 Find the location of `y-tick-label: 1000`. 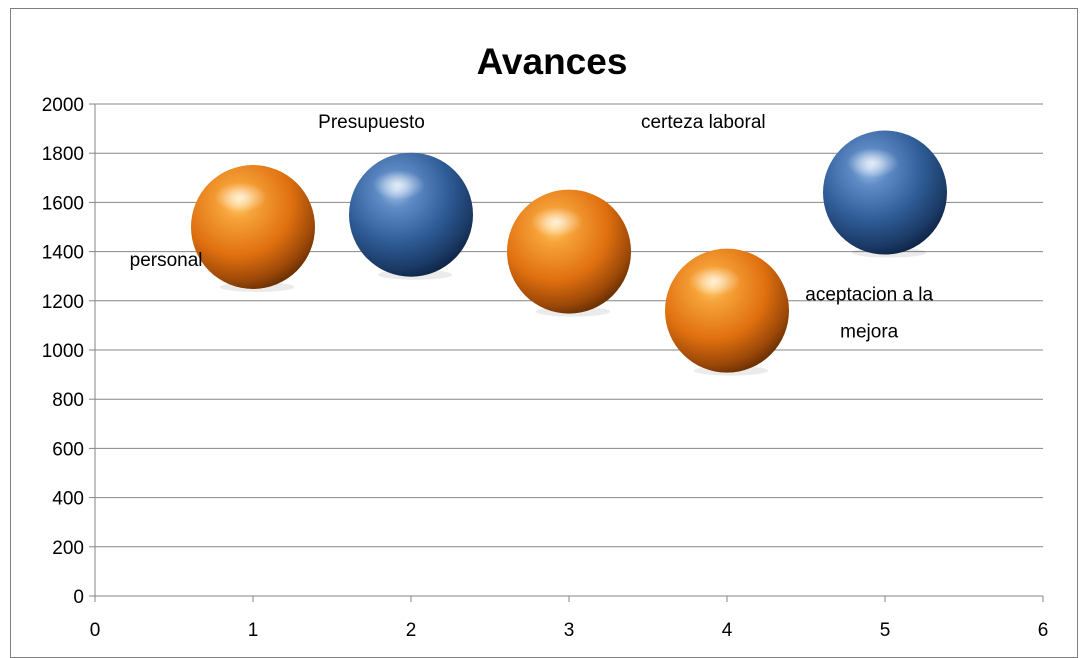

y-tick-label: 1000 is located at coordinates (63, 351).